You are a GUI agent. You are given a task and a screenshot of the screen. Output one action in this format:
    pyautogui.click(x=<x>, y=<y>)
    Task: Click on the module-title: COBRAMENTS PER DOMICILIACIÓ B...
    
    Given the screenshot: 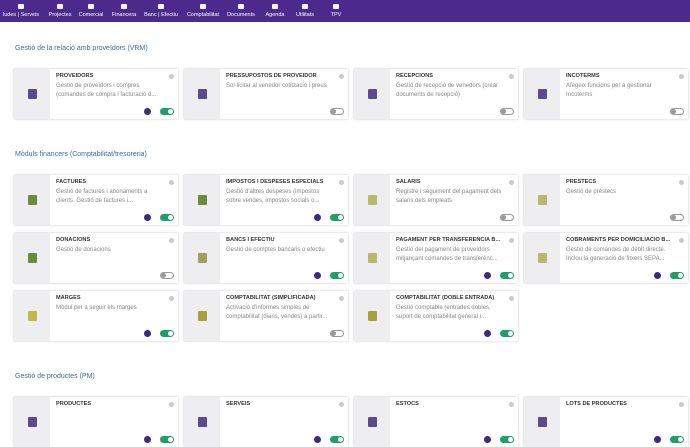 What is the action you would take?
    pyautogui.click(x=618, y=240)
    